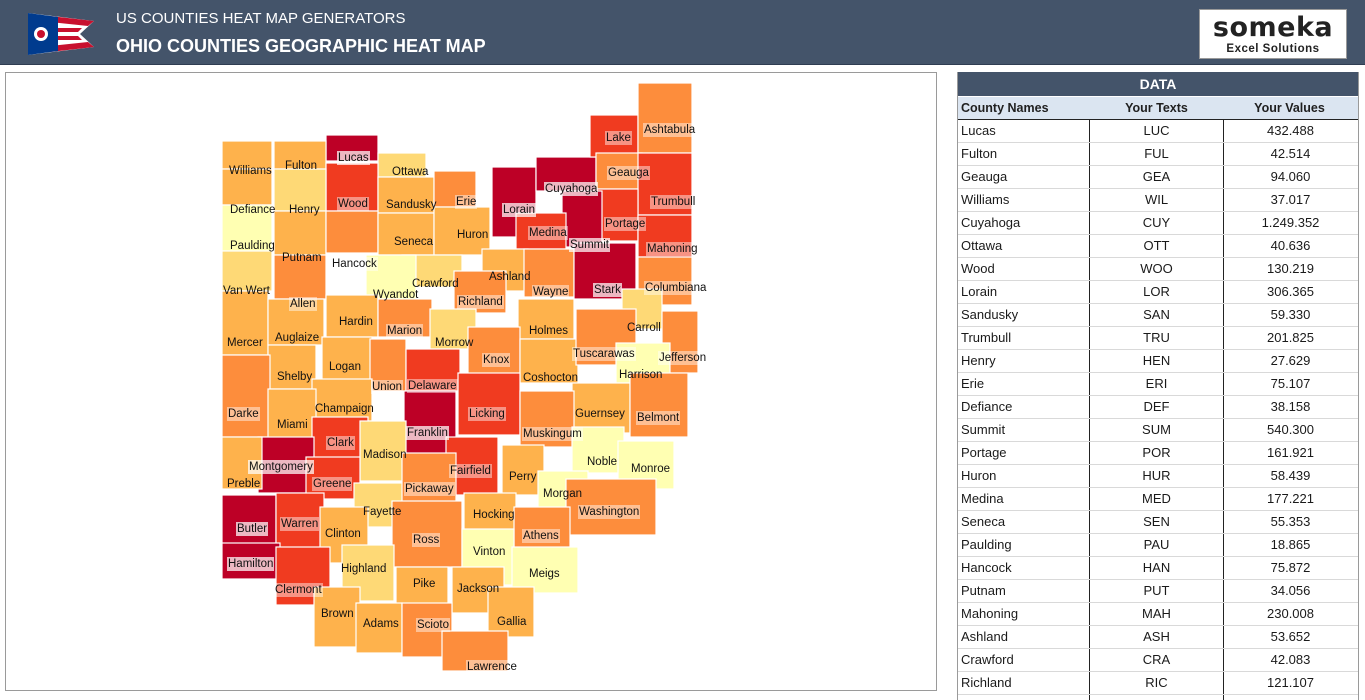  Describe the element at coordinates (1290, 498) in the screenshot. I see `value-cell: 177.221` at that location.